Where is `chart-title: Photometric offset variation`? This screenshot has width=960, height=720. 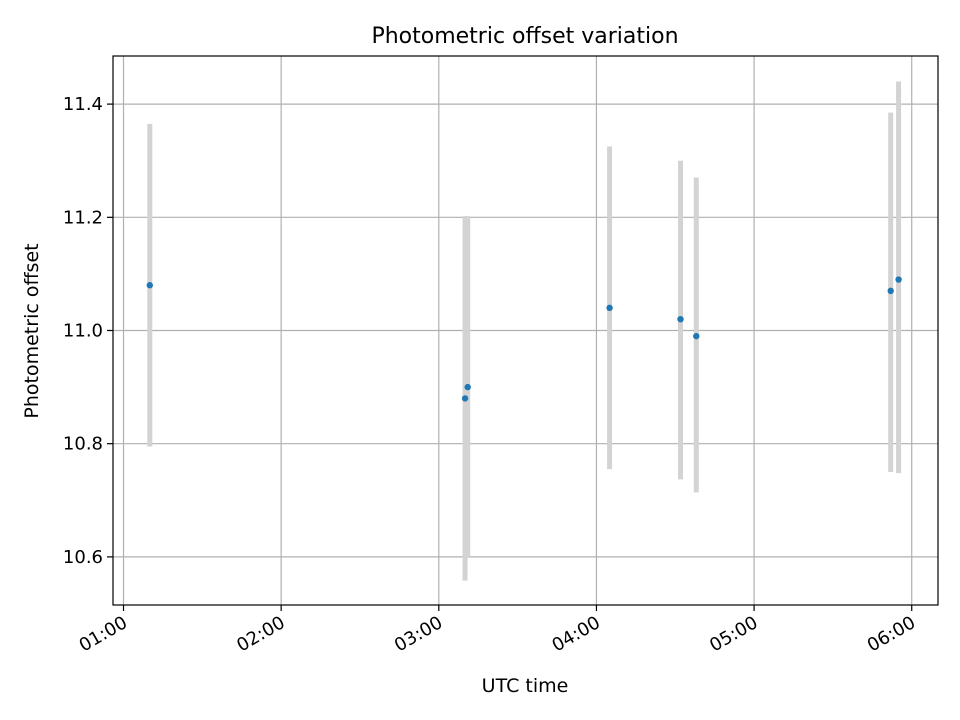 chart-title: Photometric offset variation is located at coordinates (524, 36).